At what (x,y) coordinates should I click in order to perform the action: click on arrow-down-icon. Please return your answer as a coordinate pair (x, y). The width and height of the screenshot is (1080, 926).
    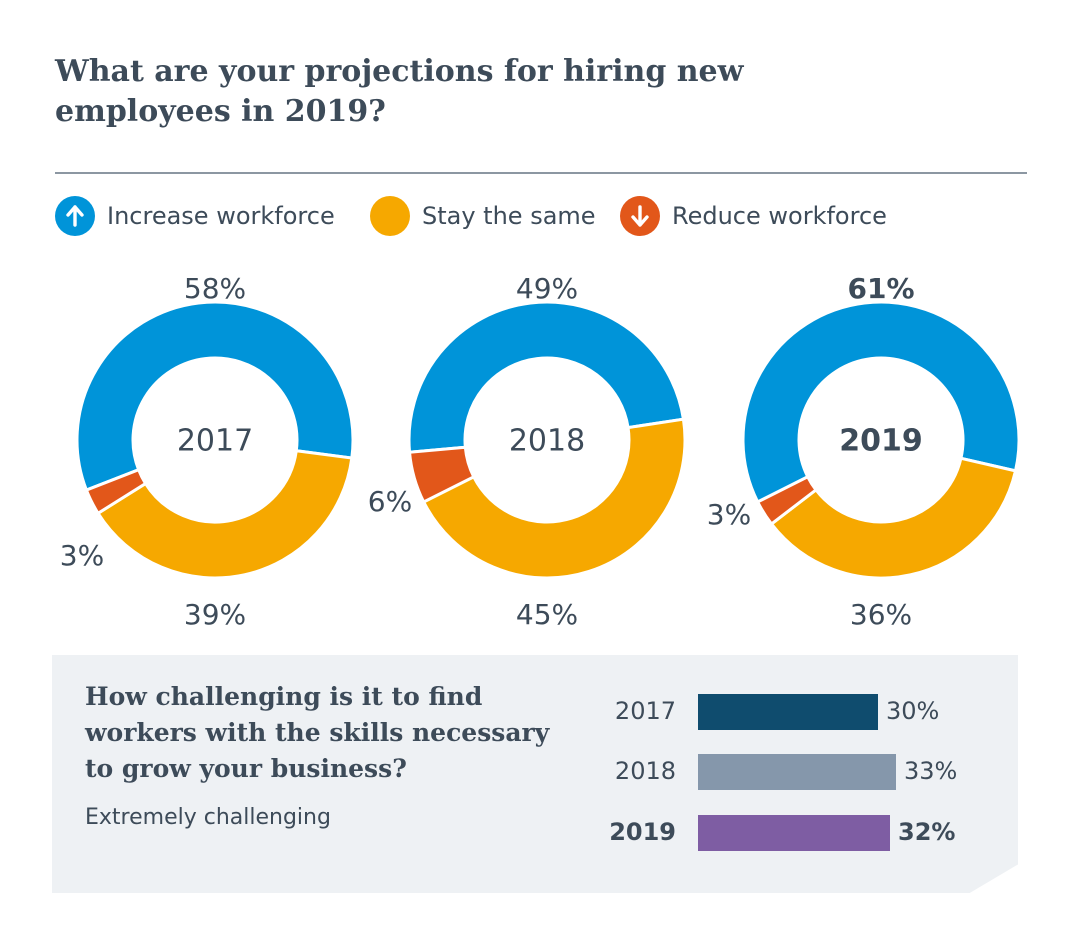
    Looking at the image, I should click on (640, 216).